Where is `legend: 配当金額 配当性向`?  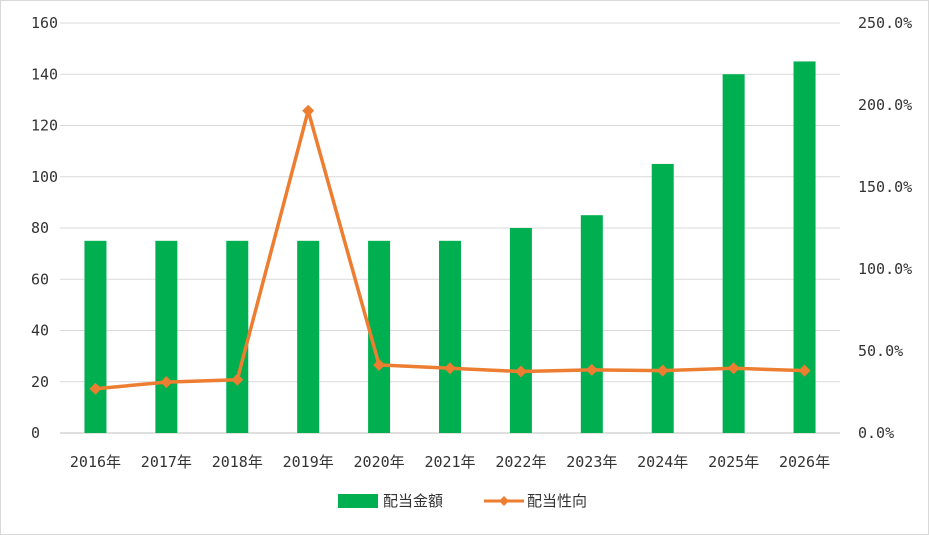
legend: 配当金額 配当性向 is located at coordinates (462, 501).